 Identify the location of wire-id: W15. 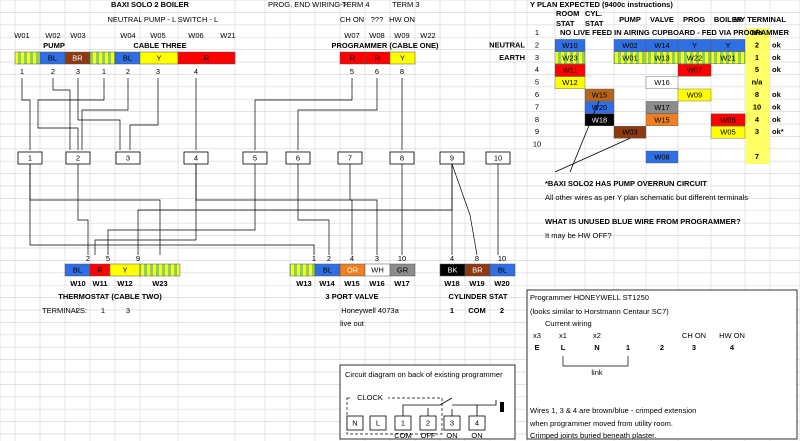
(351, 283).